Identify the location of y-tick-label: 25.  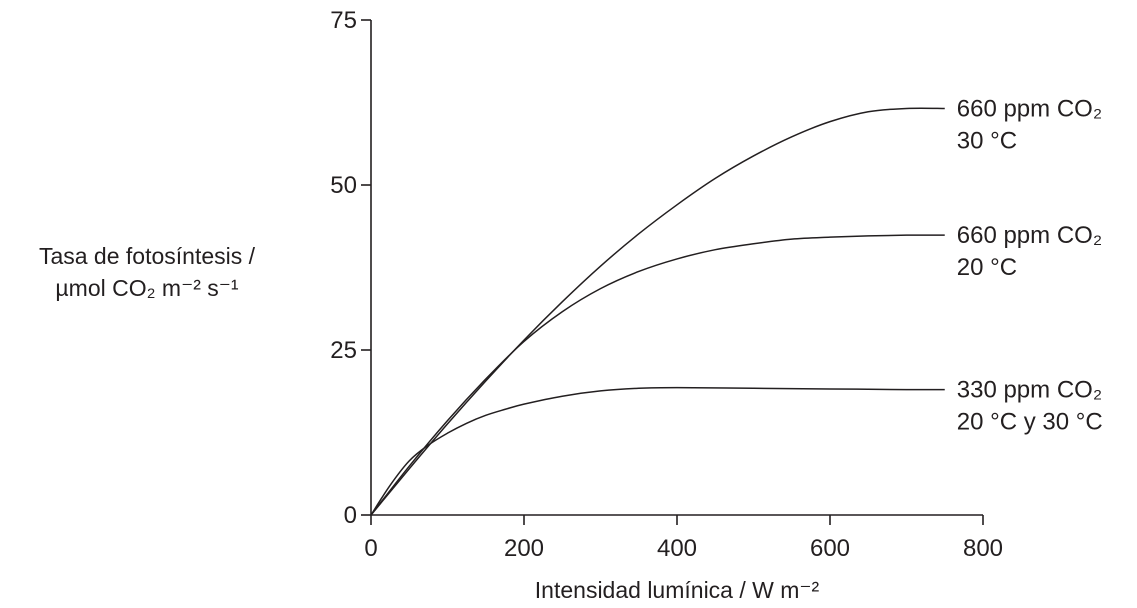
(343, 350).